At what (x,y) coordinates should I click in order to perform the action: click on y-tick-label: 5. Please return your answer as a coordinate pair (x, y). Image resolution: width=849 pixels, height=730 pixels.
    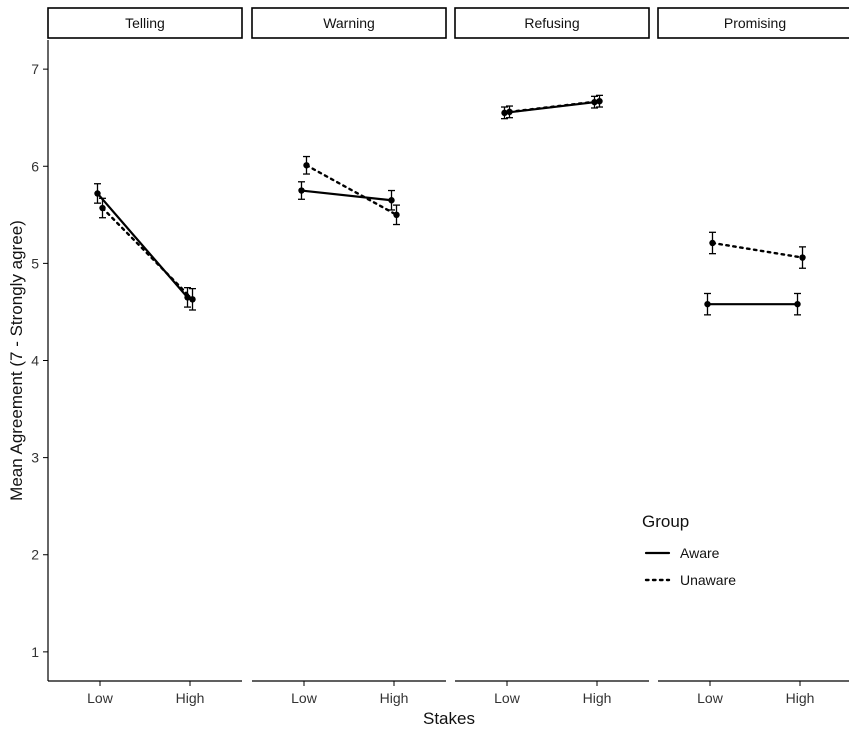
    Looking at the image, I should click on (35, 263).